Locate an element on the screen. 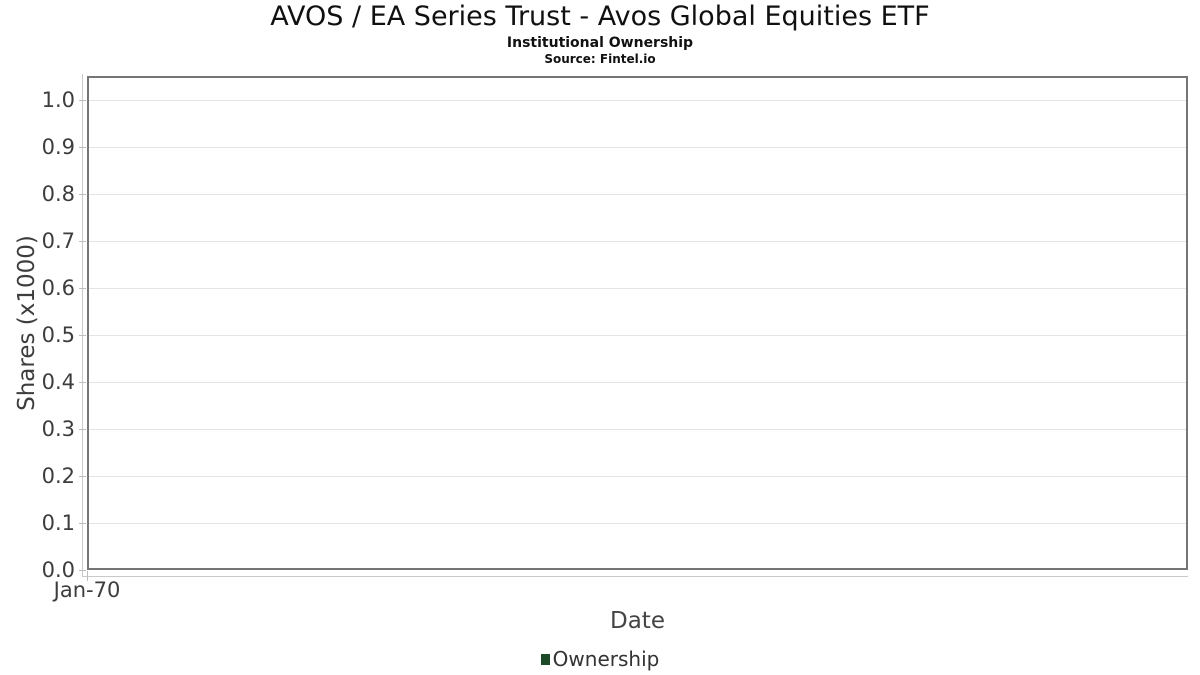 This screenshot has width=1200, height=675. y-tick-label: 0.4 is located at coordinates (58, 382).